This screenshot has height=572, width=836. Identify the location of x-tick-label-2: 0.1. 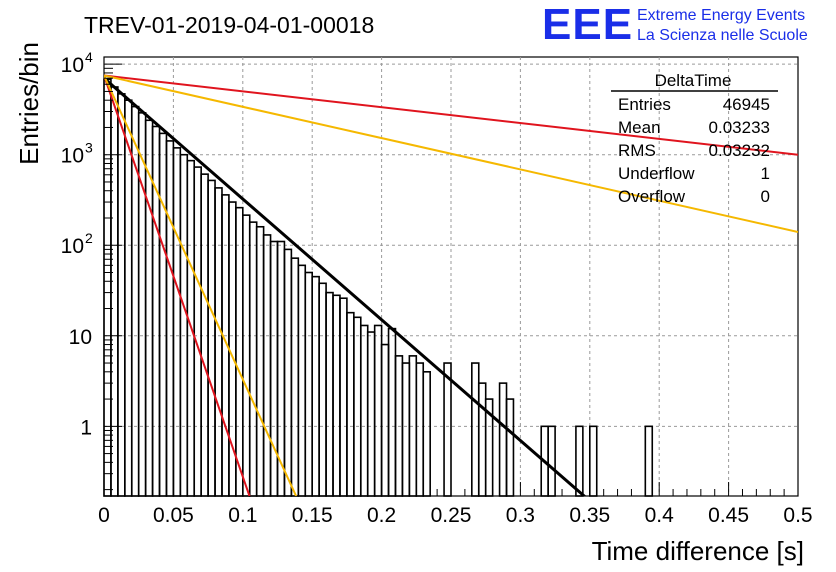
(242, 515).